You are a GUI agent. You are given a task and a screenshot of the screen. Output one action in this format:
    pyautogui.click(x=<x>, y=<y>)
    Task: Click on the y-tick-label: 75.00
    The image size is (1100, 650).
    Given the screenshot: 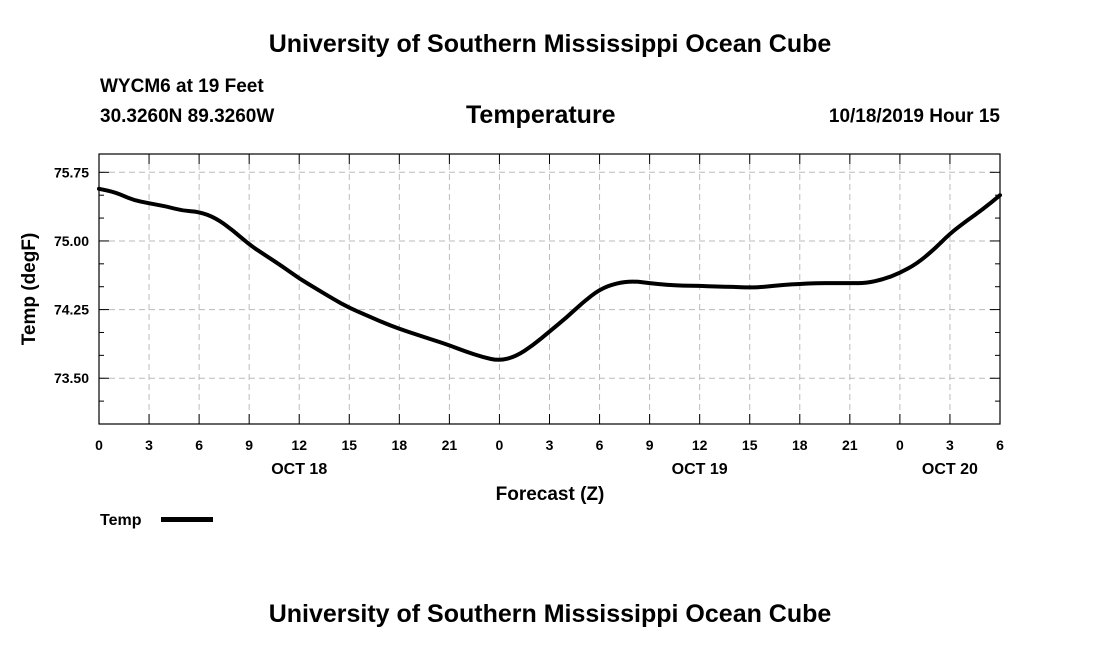 What is the action you would take?
    pyautogui.click(x=71, y=241)
    